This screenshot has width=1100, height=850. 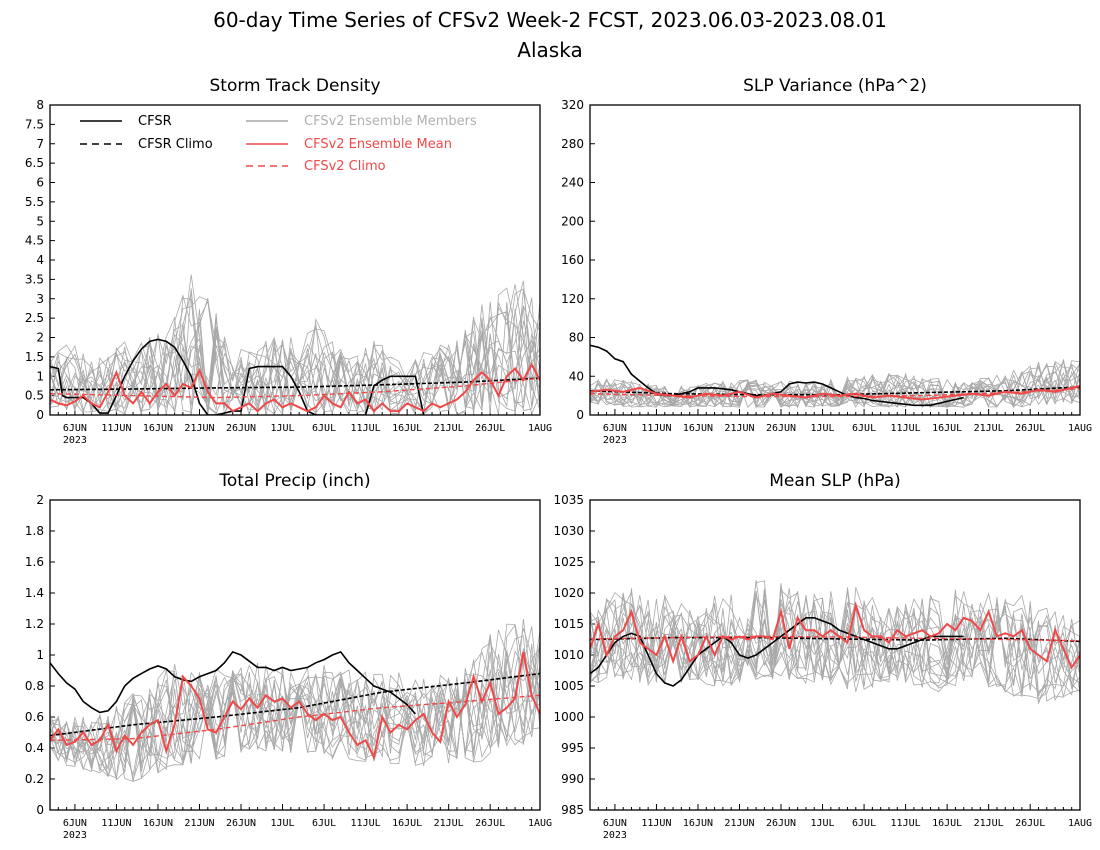 What do you see at coordinates (34, 163) in the screenshot?
I see `y-tick-label: 6.5` at bounding box center [34, 163].